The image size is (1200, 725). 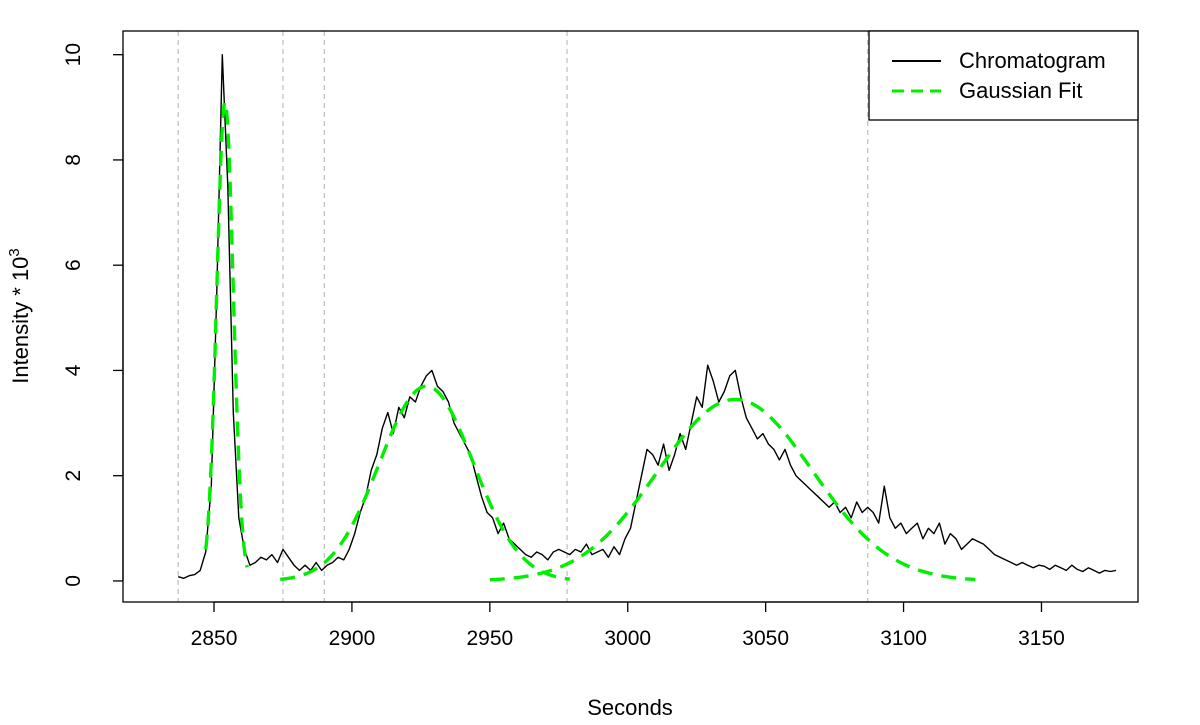 I want to click on y-axis: 0 2 4 6 8 10, so click(x=93, y=315).